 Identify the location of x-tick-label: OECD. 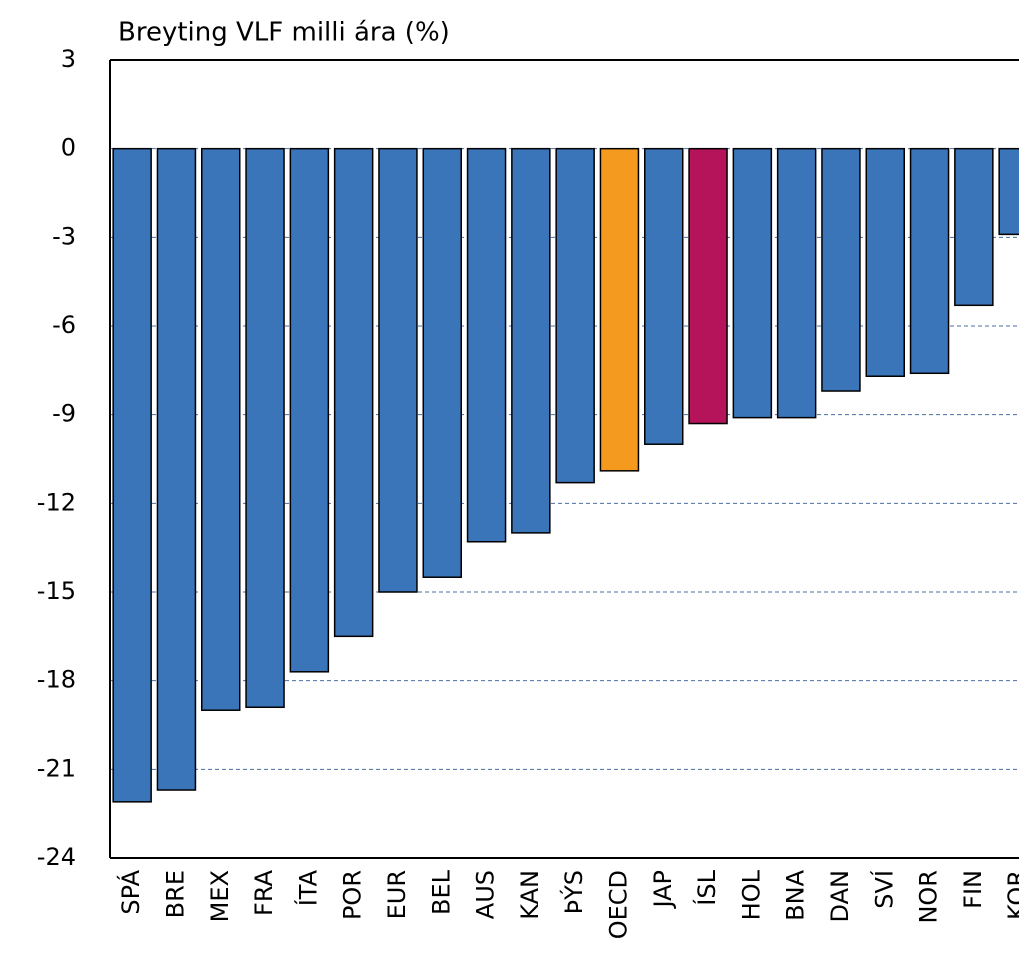
(618, 904).